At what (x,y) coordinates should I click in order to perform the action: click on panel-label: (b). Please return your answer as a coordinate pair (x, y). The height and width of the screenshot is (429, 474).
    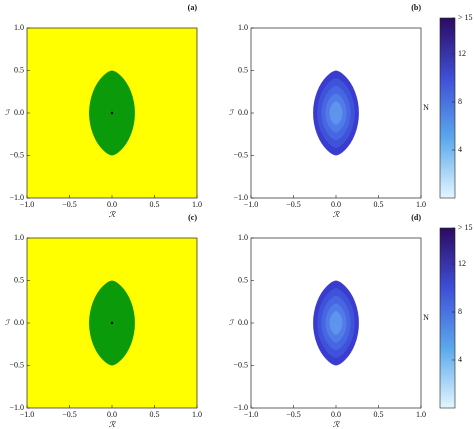
    Looking at the image, I should click on (416, 7).